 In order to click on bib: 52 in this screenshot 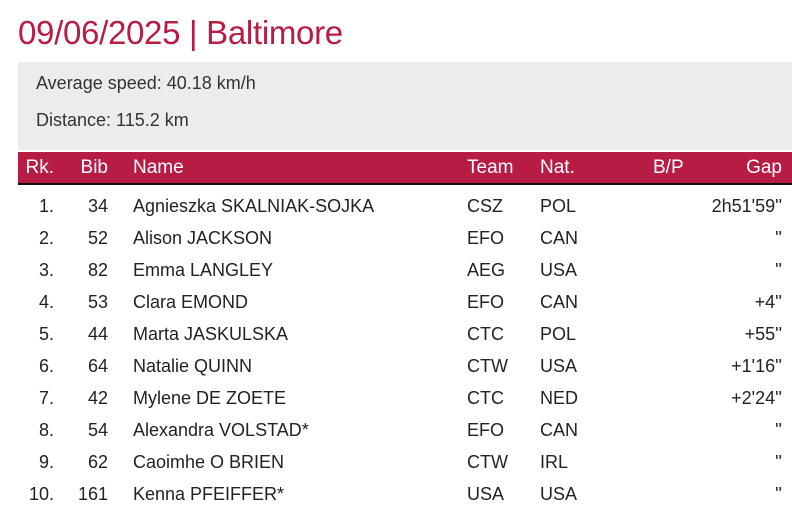, I will do `click(97, 238)`.